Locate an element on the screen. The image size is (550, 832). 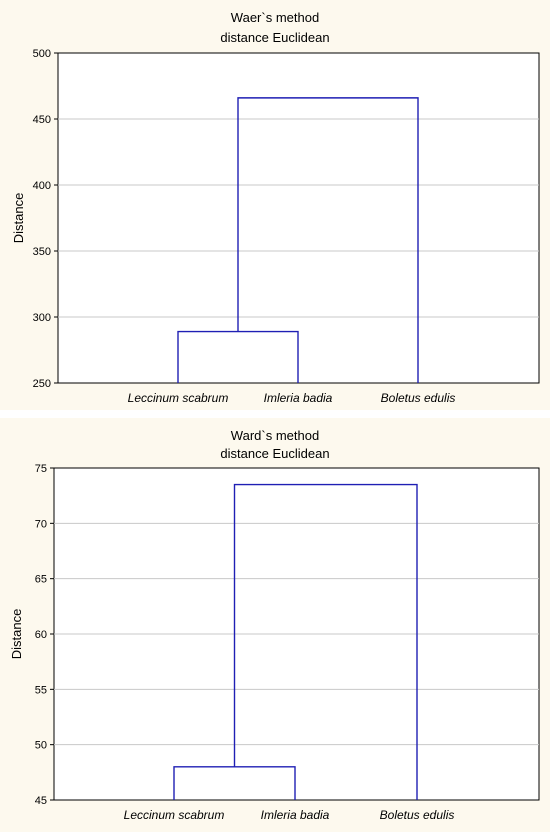
y-tick-label: 45 is located at coordinates (41, 801).